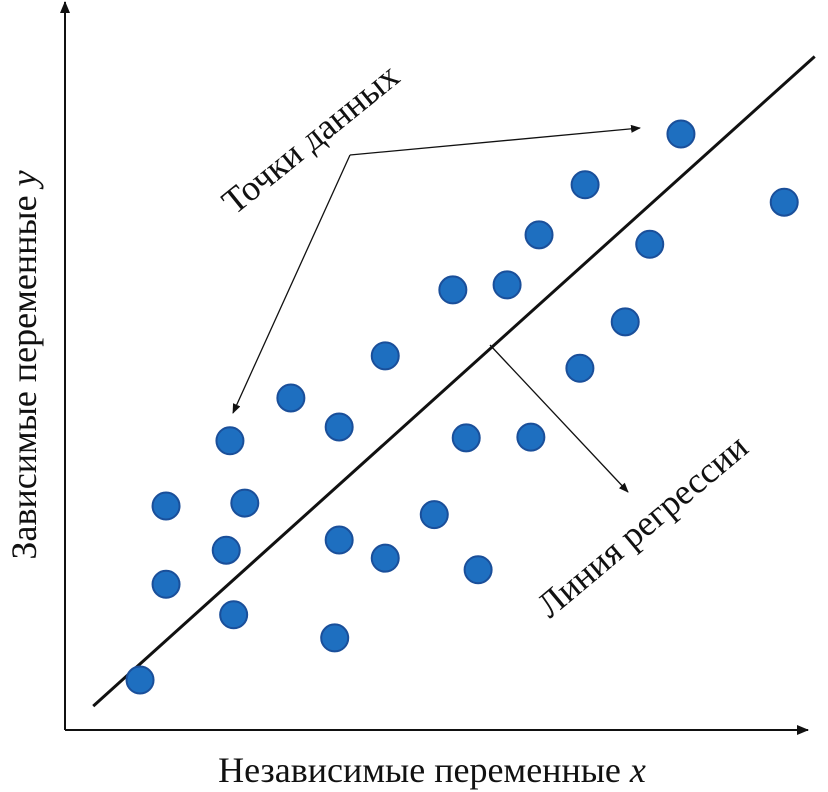 The width and height of the screenshot is (828, 792). I want to click on annotation-data-points: Точки данных, so click(310, 138).